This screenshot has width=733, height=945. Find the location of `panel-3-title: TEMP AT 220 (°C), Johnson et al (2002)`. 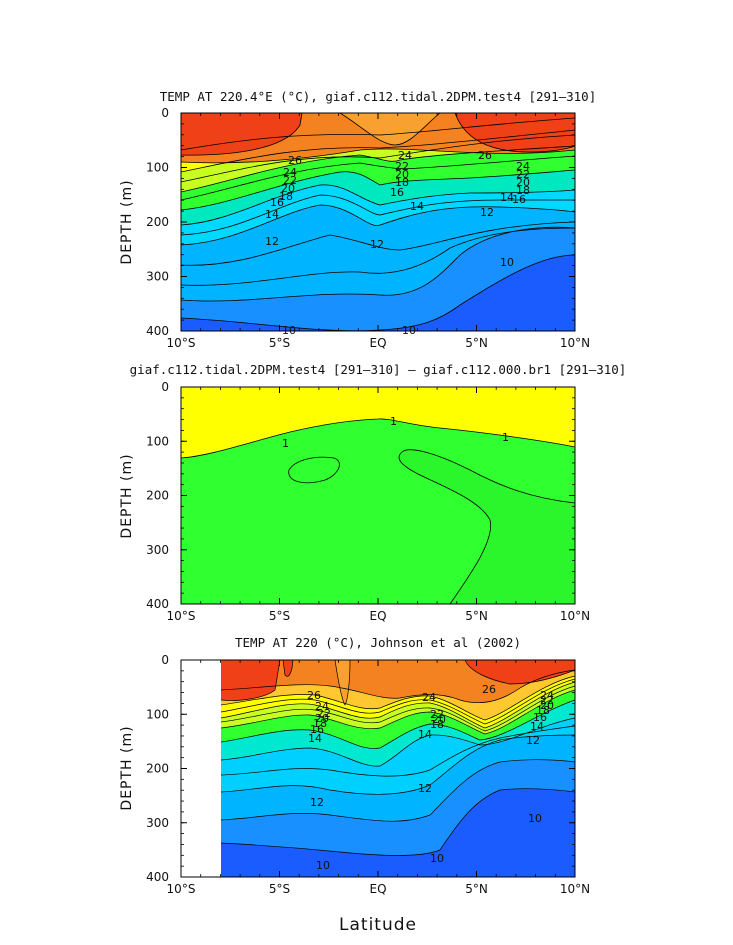

panel-3-title: TEMP AT 220 (°C), Johnson et al (2002) is located at coordinates (378, 642).